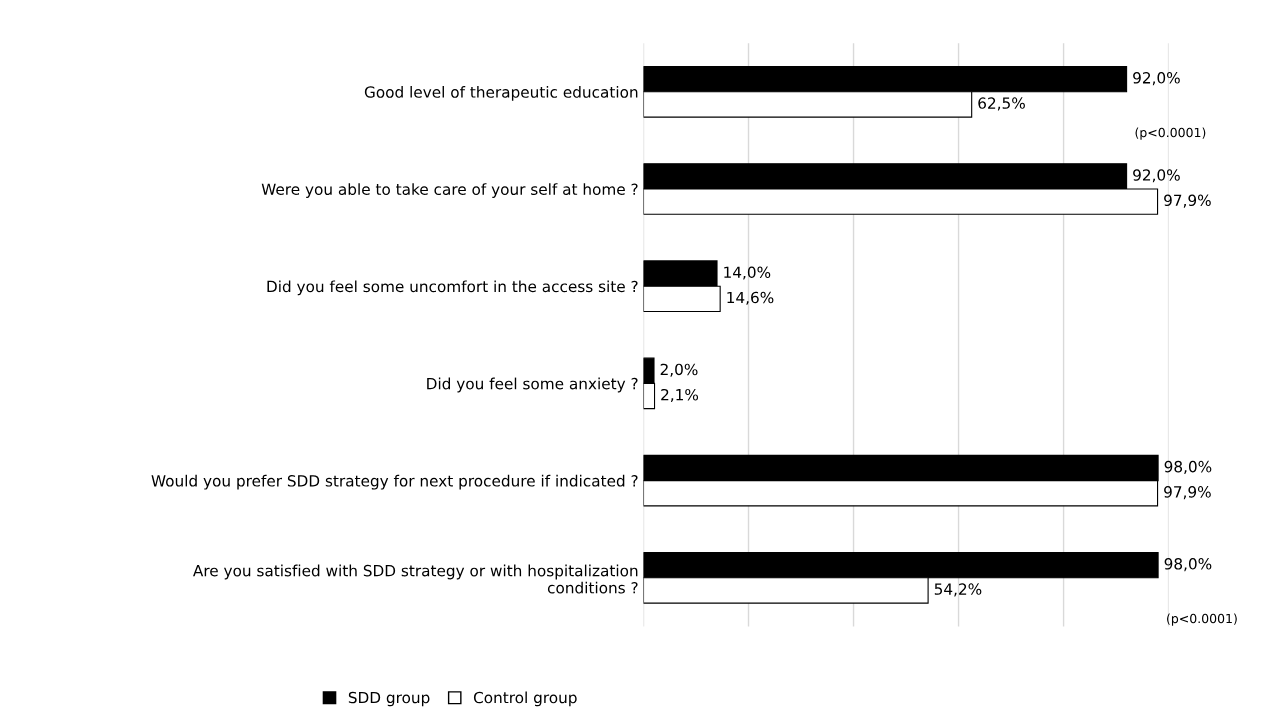 The image size is (1287, 720). I want to click on y-tick-label: Good level of therapeutic education, so click(501, 93).